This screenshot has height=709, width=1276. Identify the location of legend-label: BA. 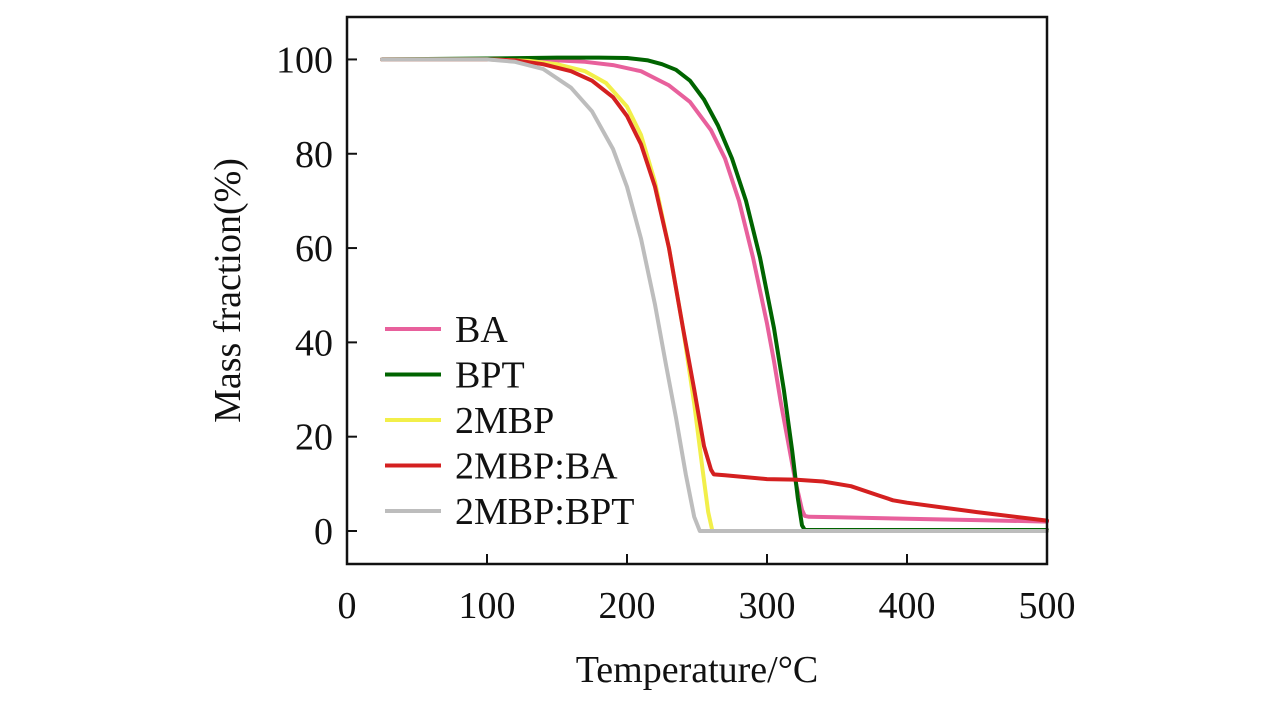
(481, 330).